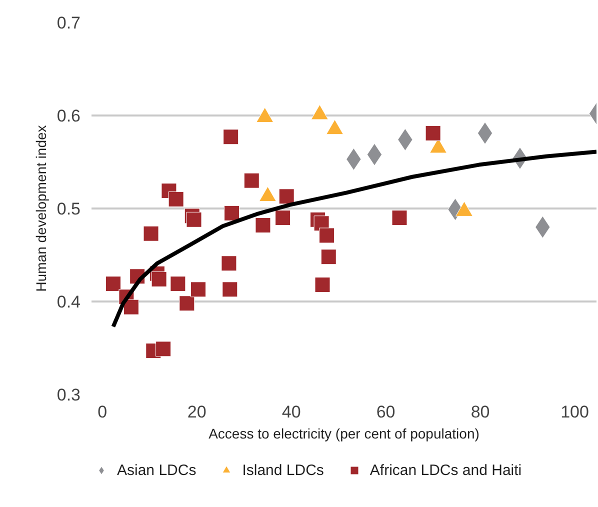 Image resolution: width=598 pixels, height=507 pixels. Describe the element at coordinates (68, 395) in the screenshot. I see `y-tick-label: 0.3` at that location.